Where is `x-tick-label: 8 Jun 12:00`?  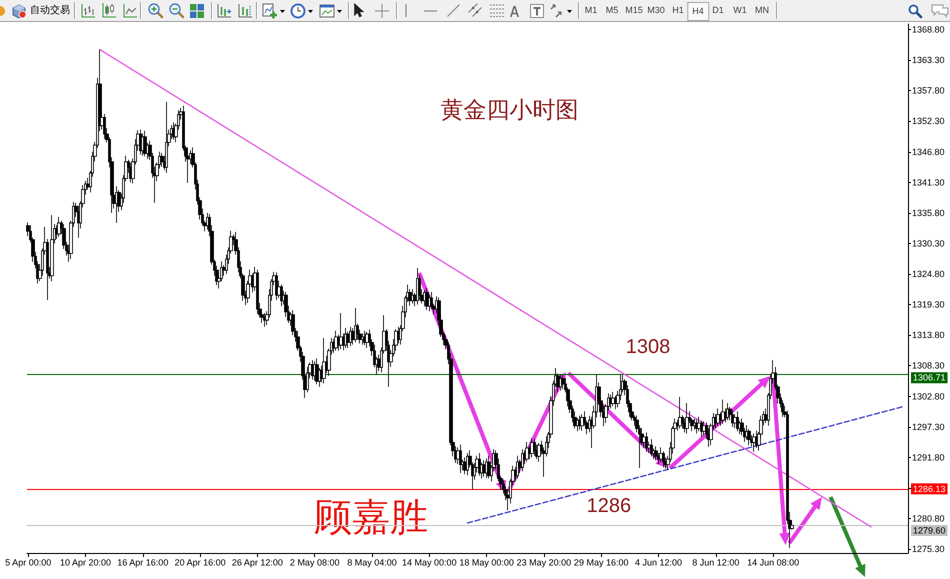
x-tick-label: 8 Jun 12:00 is located at coordinates (716, 563).